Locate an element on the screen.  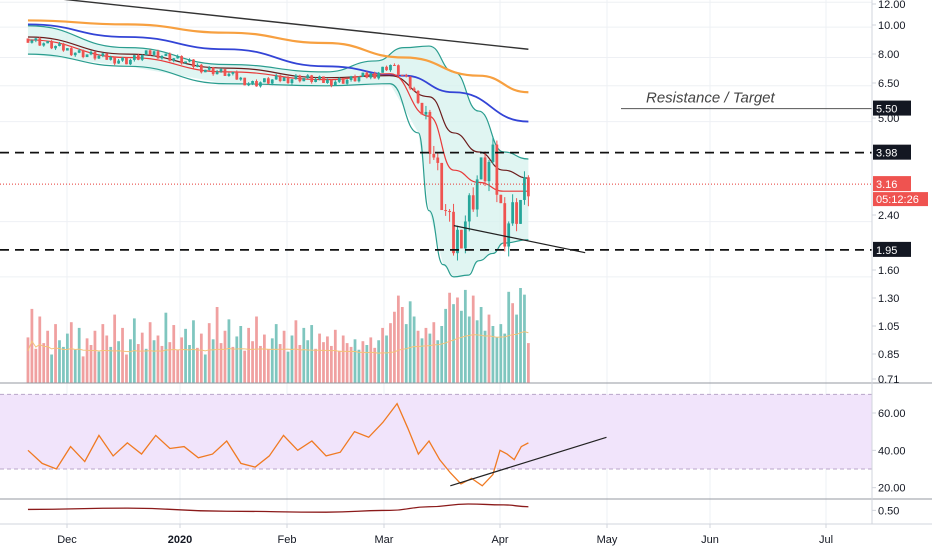
rsi-trendline is located at coordinates (528, 461).